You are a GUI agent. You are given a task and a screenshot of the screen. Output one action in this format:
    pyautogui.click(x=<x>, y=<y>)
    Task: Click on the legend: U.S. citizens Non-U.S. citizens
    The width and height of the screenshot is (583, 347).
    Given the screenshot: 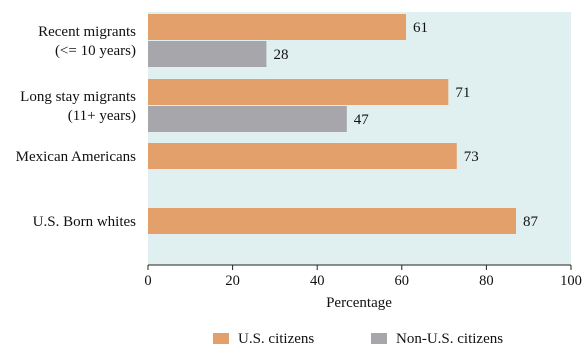 What is the action you would take?
    pyautogui.click(x=358, y=339)
    